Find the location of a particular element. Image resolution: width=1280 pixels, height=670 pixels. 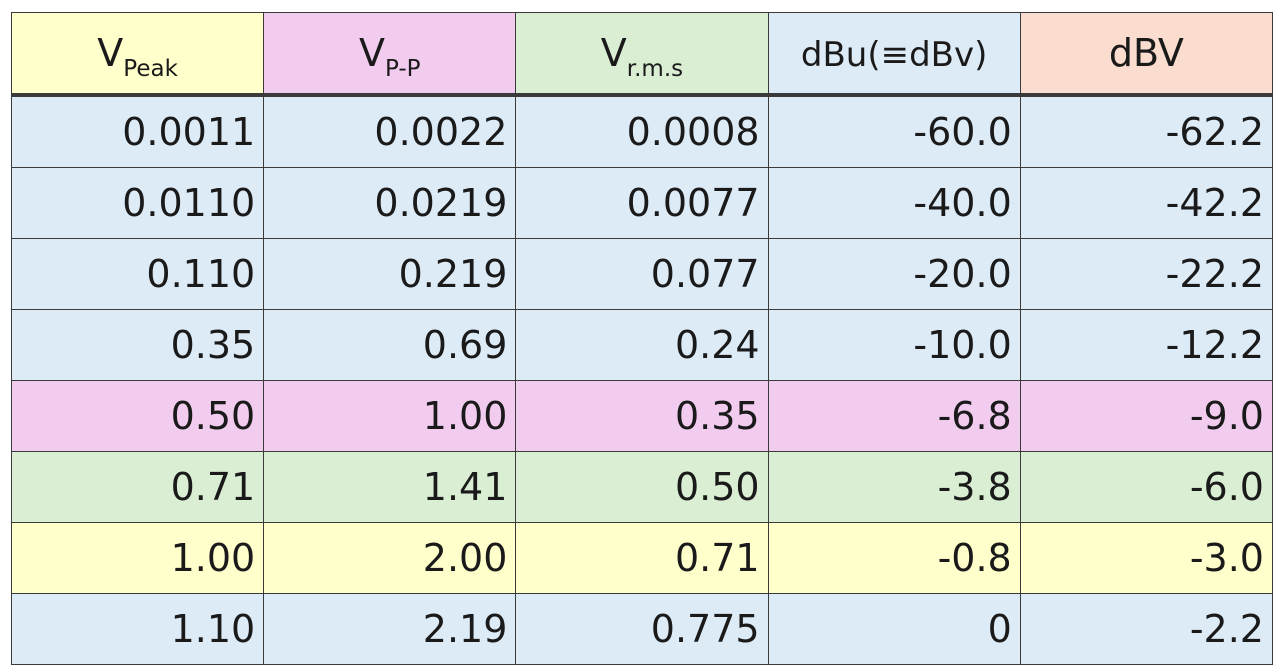

cell-v-peak: 0.50 is located at coordinates (137, 416).